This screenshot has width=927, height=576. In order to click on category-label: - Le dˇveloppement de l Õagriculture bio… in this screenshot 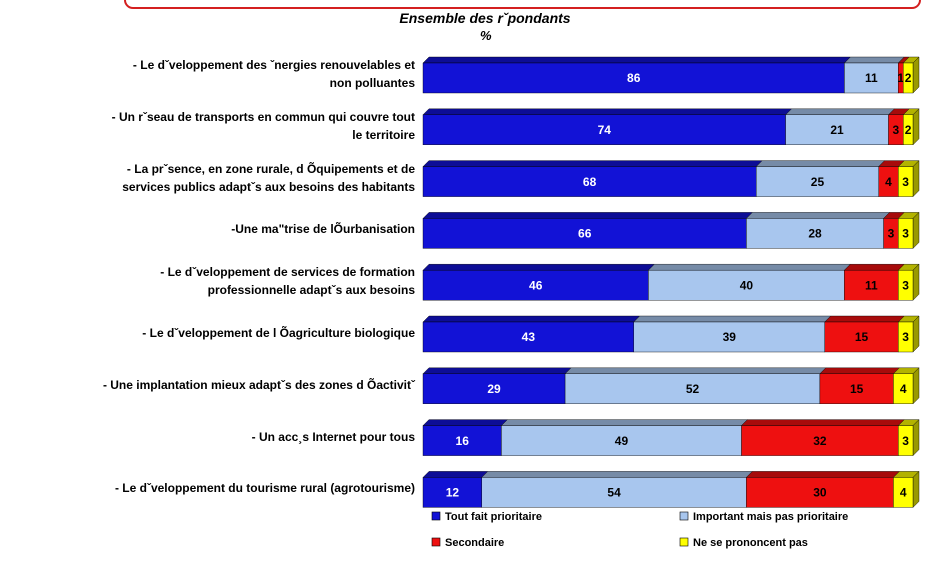, I will do `click(278, 333)`.